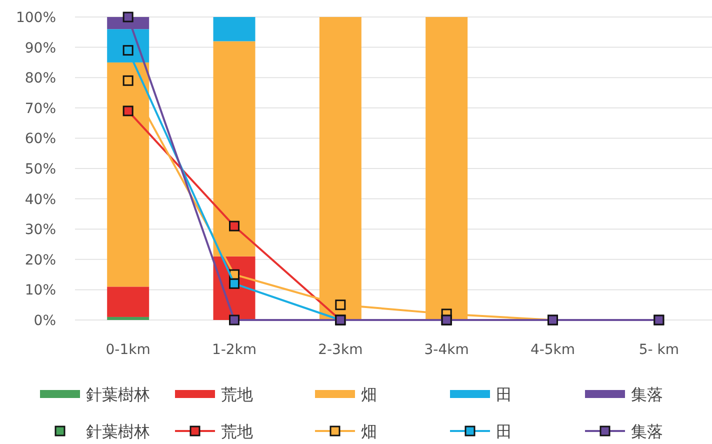 This screenshot has width=712, height=444. Describe the element at coordinates (36, 18) in the screenshot. I see `y-tick-label: 100%` at that location.